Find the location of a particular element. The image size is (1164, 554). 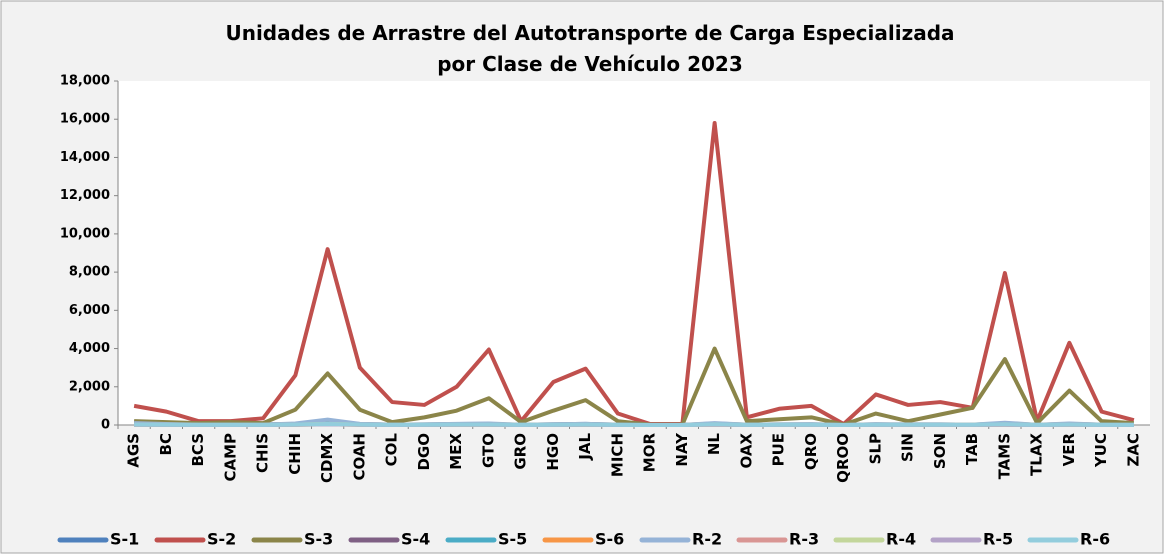

x-tick-label: TLAX is located at coordinates (1037, 454).